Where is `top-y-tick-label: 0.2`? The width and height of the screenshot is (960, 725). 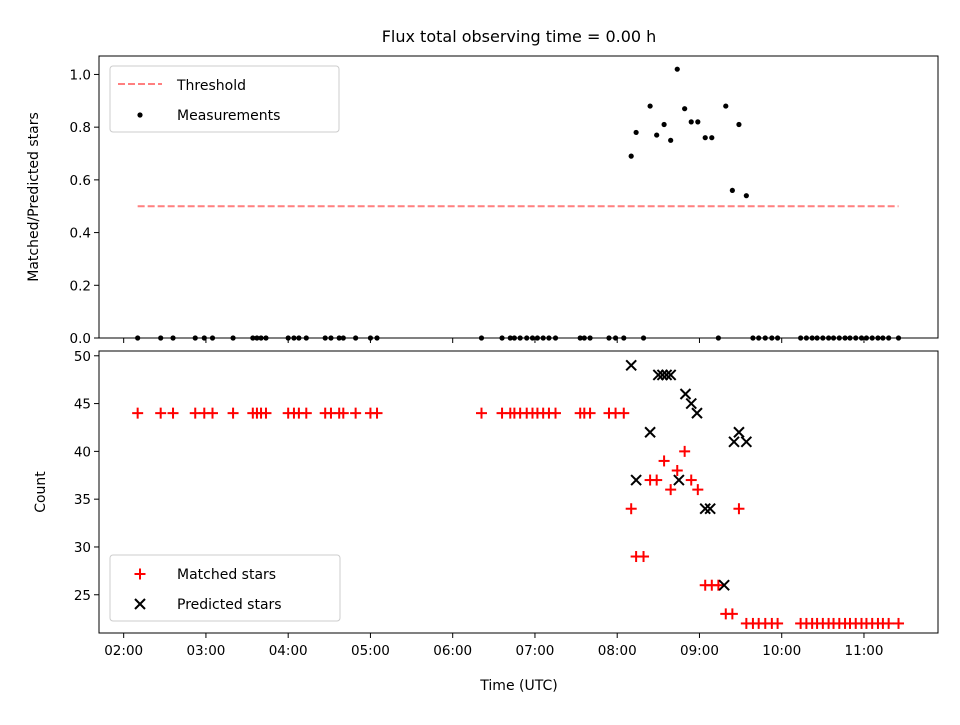 top-y-tick-label: 0.2 is located at coordinates (80, 286).